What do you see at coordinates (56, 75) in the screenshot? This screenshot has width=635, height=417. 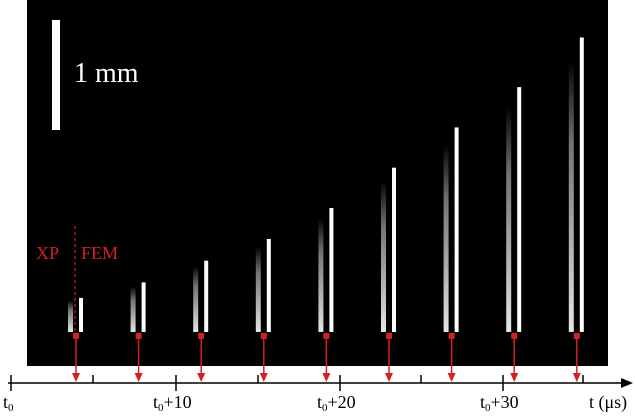 I see `scale-bar` at bounding box center [56, 75].